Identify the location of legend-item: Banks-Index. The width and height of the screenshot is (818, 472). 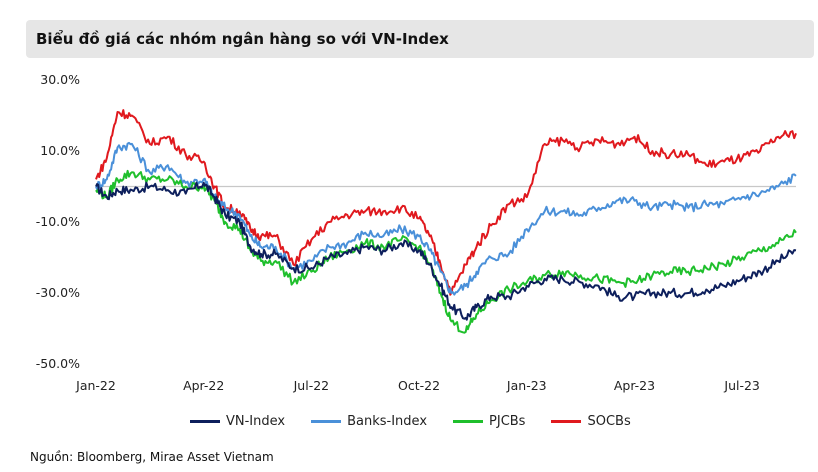
(369, 421).